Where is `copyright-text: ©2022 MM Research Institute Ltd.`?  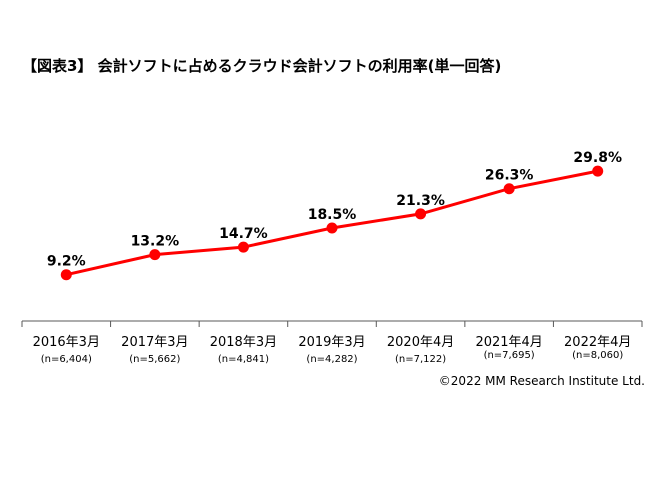
copyright-text: ©2022 MM Research Institute Ltd. is located at coordinates (542, 381).